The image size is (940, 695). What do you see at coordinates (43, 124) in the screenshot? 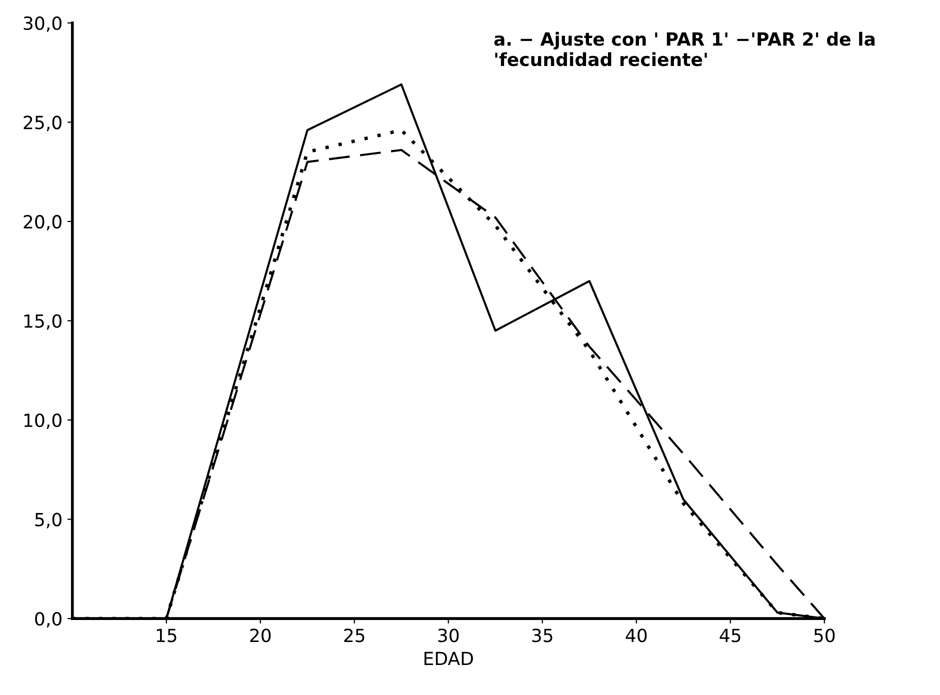
I see `y-tick-label: 25,0` at bounding box center [43, 124].